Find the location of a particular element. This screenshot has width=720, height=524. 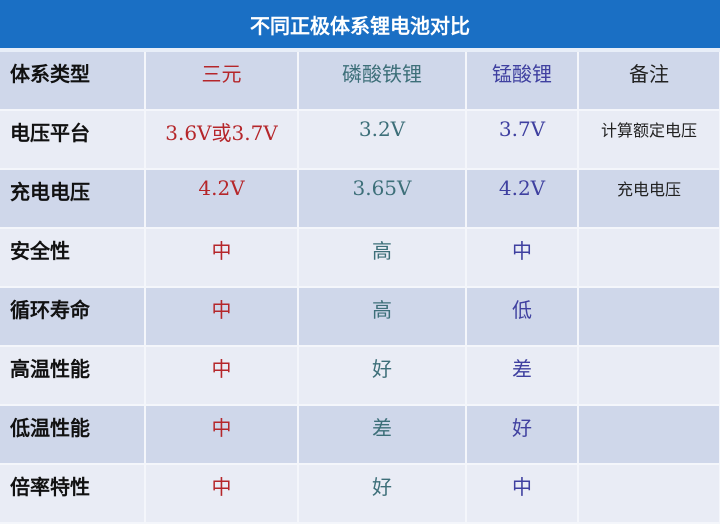

table-row: 倍率特性中好中 is located at coordinates (360, 494).